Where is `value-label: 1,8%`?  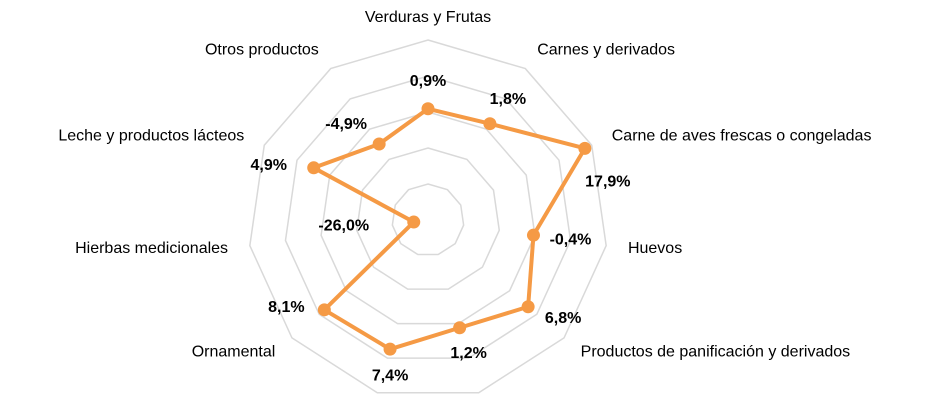
value-label: 1,8% is located at coordinates (508, 99).